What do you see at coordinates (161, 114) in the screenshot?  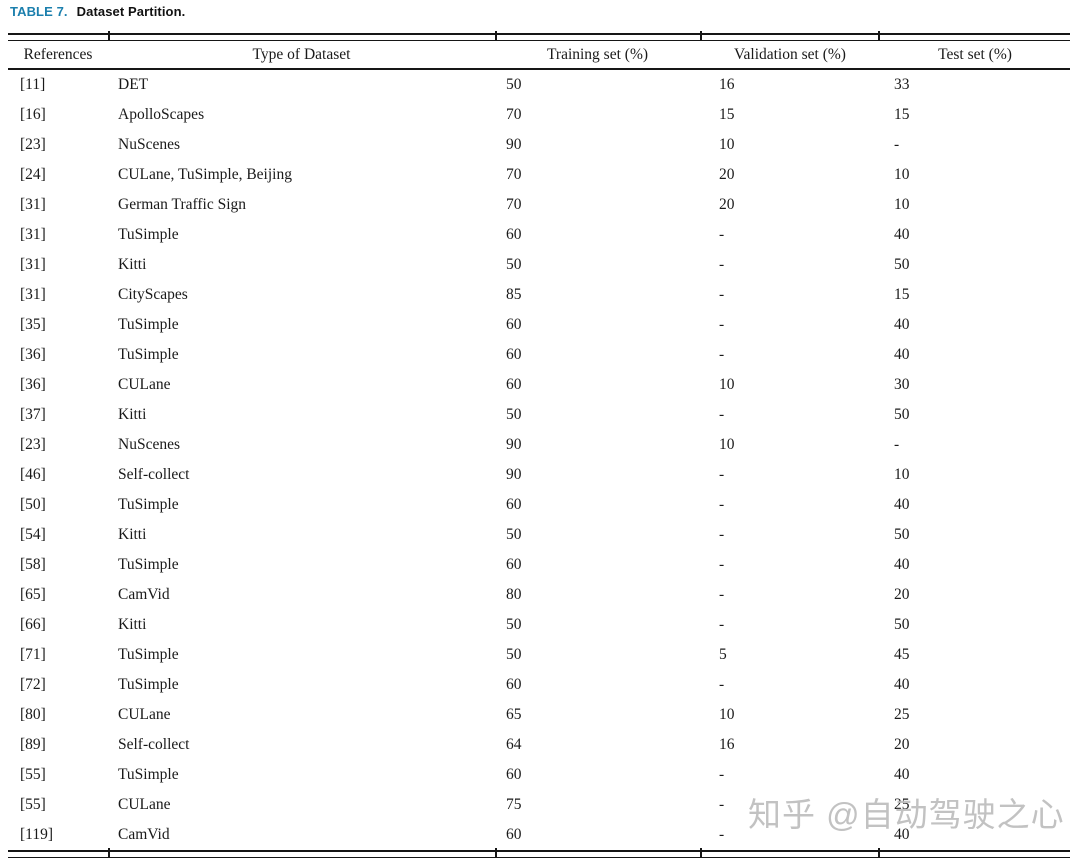 I see `cell-type-of-dataset: ApolloScapes` at bounding box center [161, 114].